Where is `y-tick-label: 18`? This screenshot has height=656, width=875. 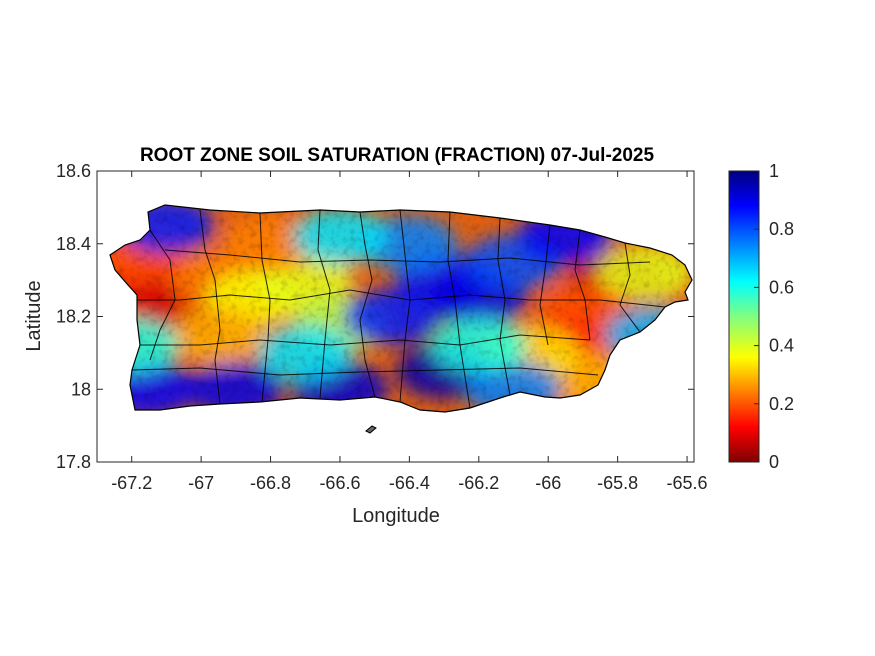
y-tick-label: 18 is located at coordinates (81, 389).